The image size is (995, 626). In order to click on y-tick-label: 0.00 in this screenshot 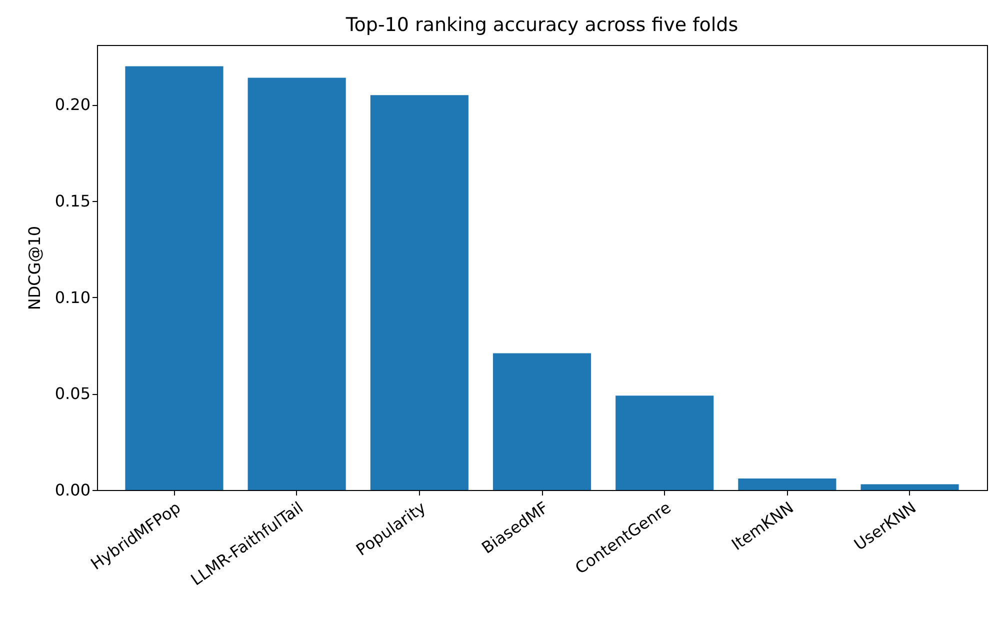, I will do `click(72, 490)`.